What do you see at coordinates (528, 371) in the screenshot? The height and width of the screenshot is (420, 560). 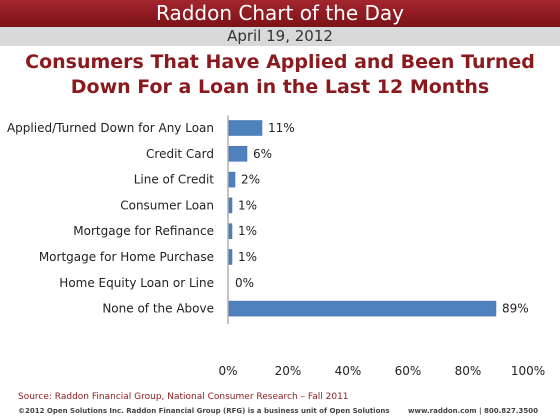 I see `x-tick-label: 100%` at bounding box center [528, 371].